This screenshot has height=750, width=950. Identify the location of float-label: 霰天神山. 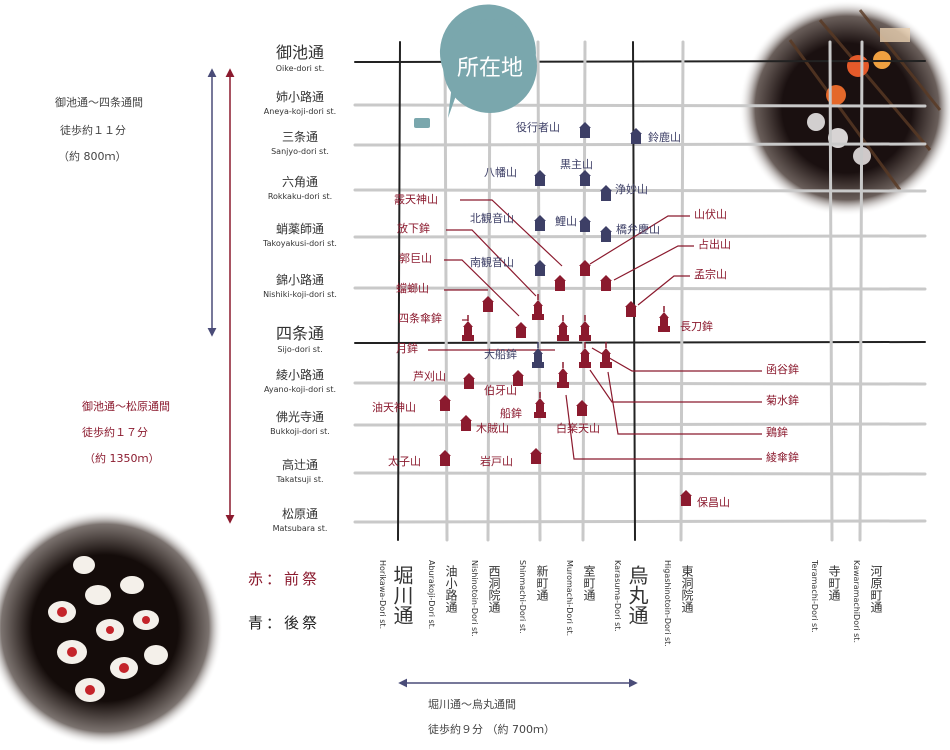
(416, 199).